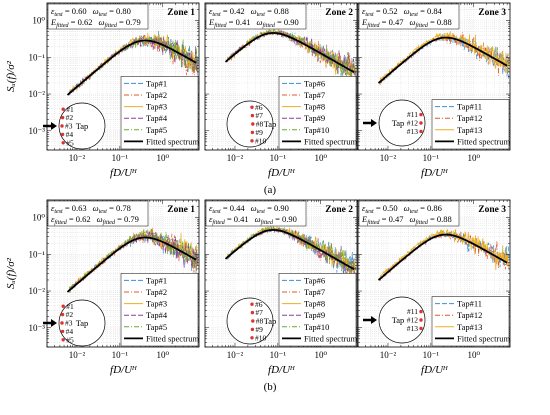 Image resolution: width=550 pixels, height=415 pixels. What do you see at coordinates (260, 321) in the screenshot?
I see `tap-number-label: #8` at bounding box center [260, 321].